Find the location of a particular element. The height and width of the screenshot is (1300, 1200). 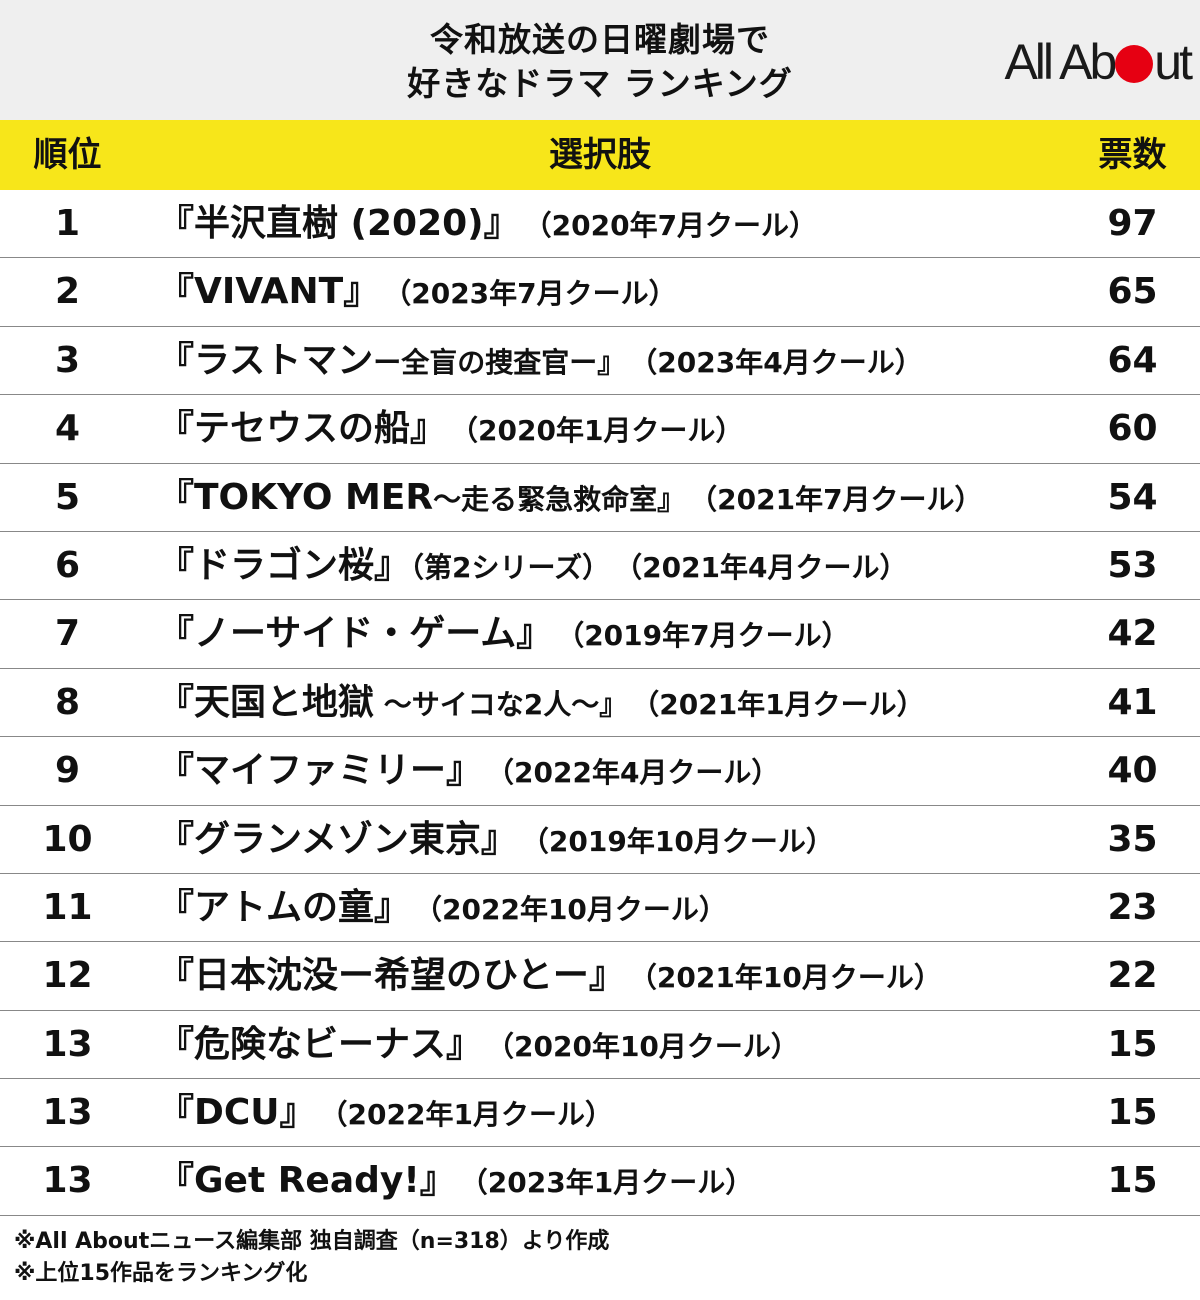

broadcast-period: （2022年10月クール） is located at coordinates (577, 909).